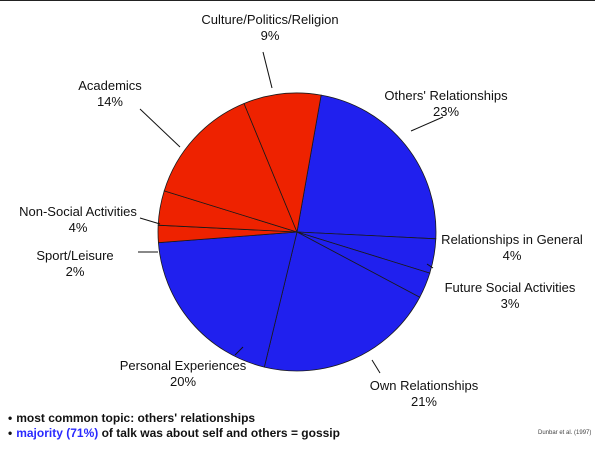 This screenshot has width=595, height=455. Describe the element at coordinates (110, 101) in the screenshot. I see `slice-value: 14%` at that location.